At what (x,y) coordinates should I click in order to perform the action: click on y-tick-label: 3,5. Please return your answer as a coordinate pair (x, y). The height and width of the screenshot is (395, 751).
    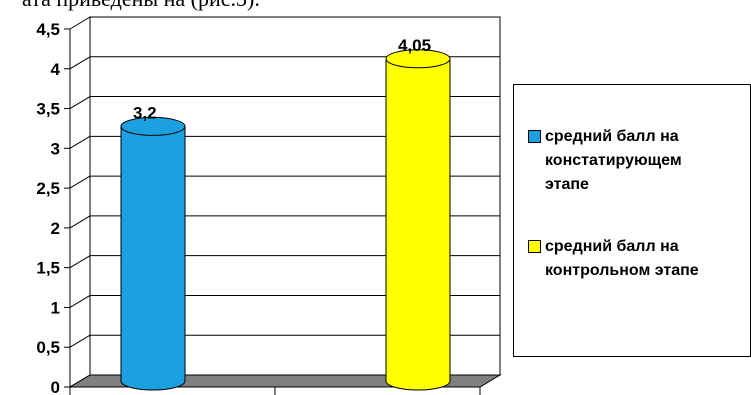
    Looking at the image, I should click on (48, 109).